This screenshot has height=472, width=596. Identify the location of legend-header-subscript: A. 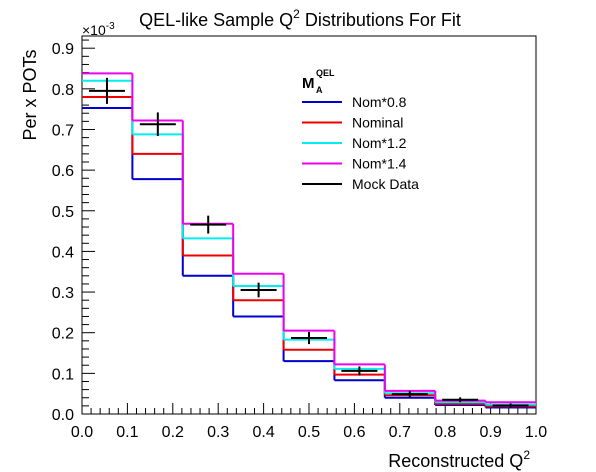
(319, 90).